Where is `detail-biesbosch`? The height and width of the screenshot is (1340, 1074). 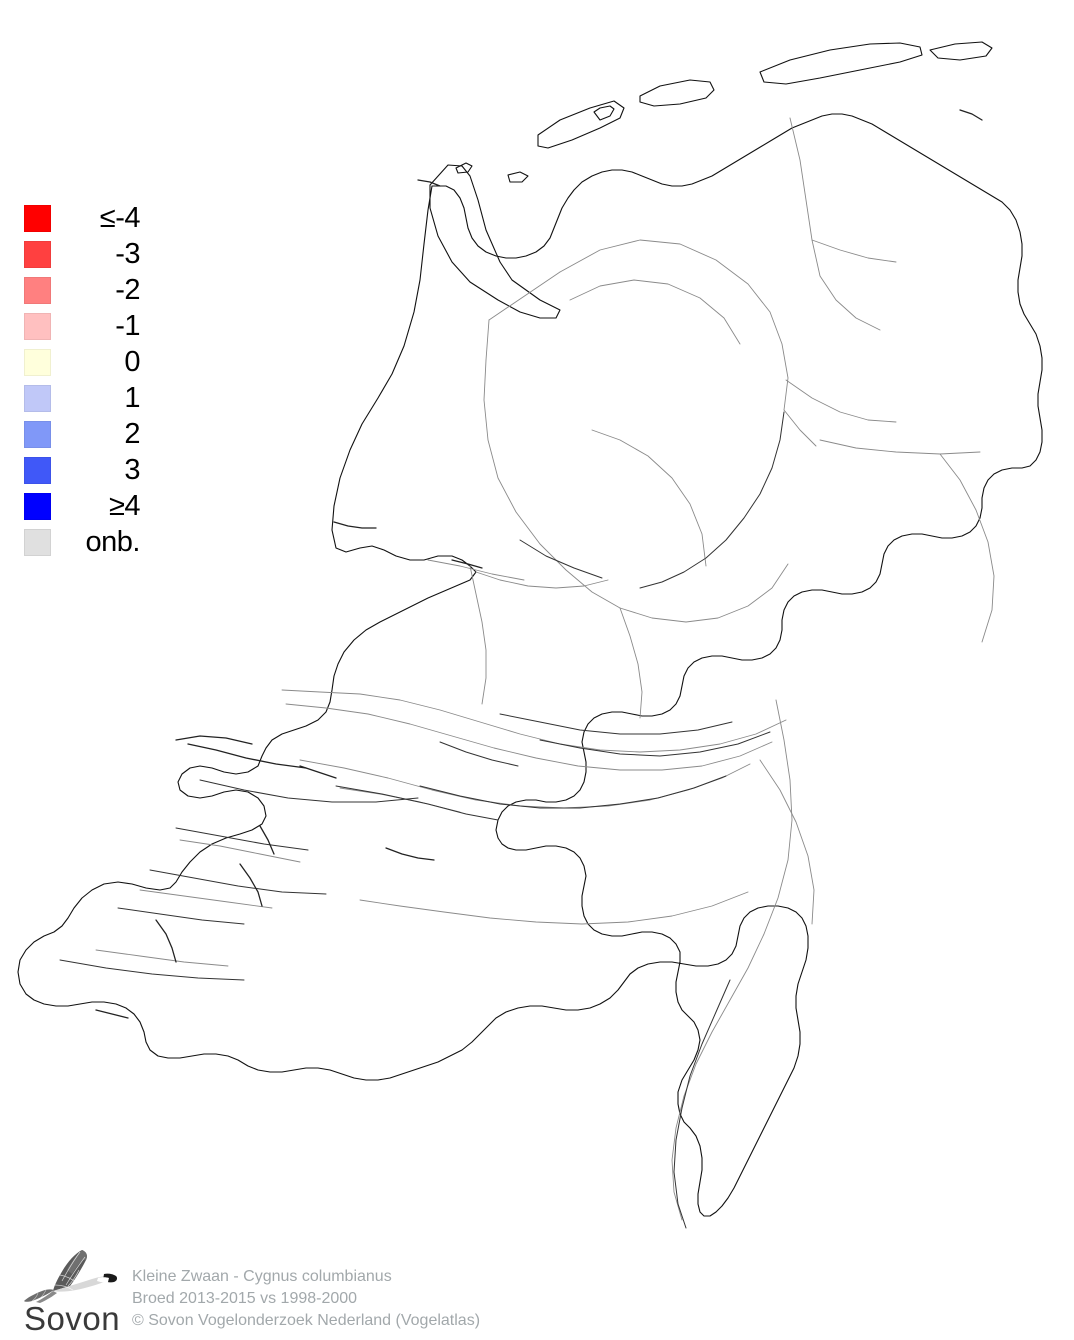
detail-biesbosch is located at coordinates (410, 854).